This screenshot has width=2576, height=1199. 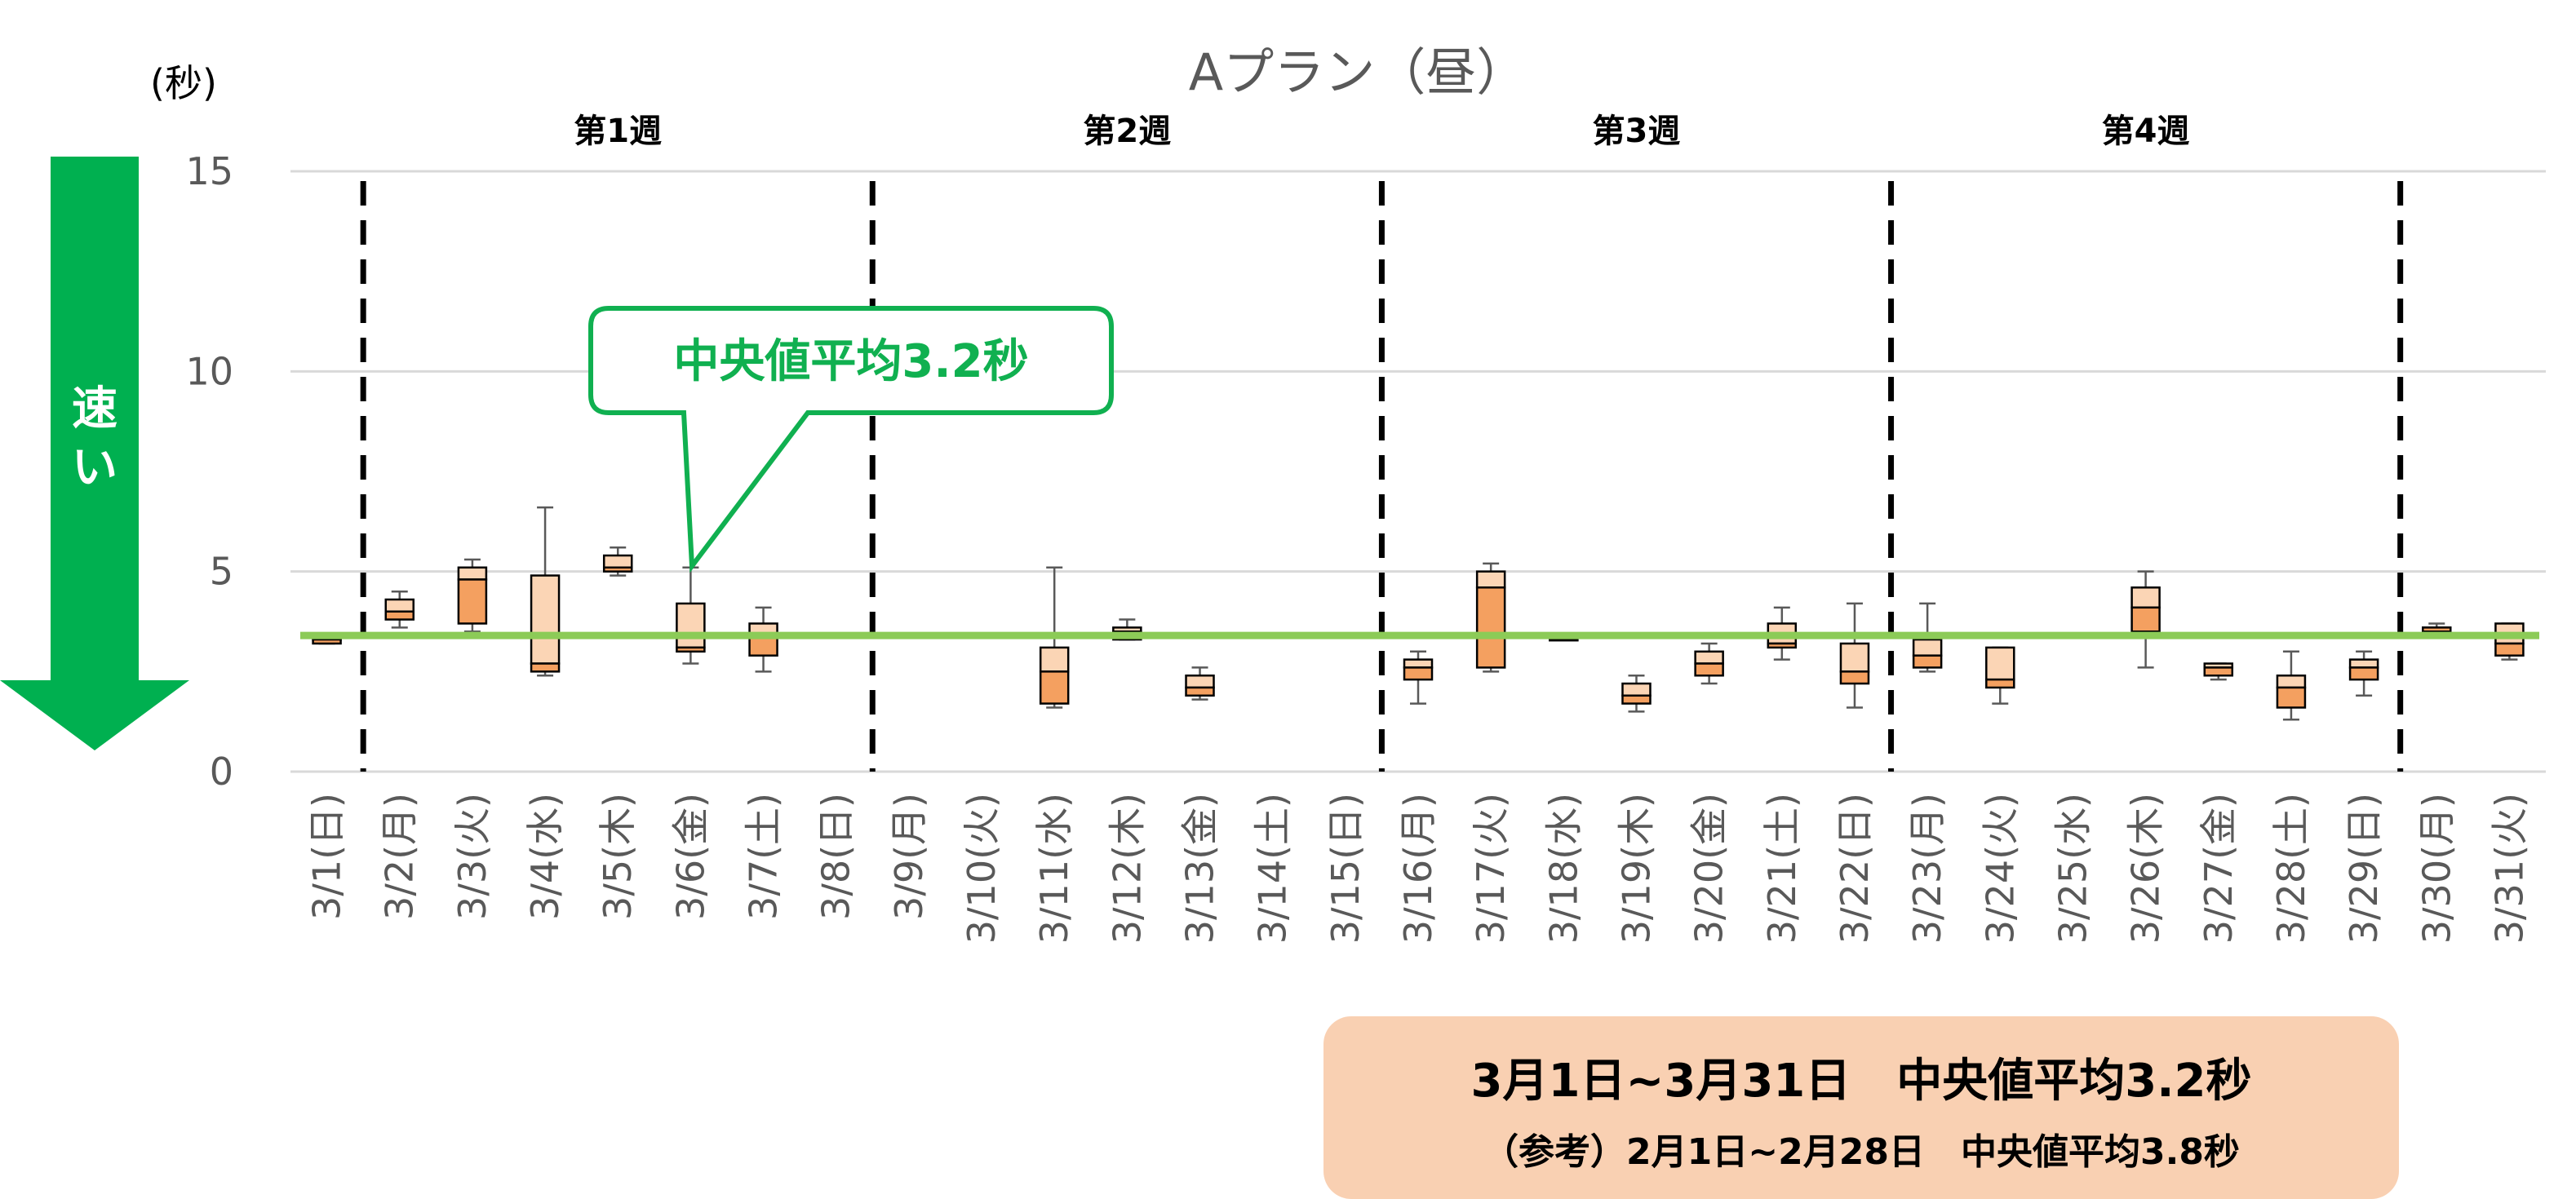 I want to click on box-3/4(水), so click(x=545, y=591).